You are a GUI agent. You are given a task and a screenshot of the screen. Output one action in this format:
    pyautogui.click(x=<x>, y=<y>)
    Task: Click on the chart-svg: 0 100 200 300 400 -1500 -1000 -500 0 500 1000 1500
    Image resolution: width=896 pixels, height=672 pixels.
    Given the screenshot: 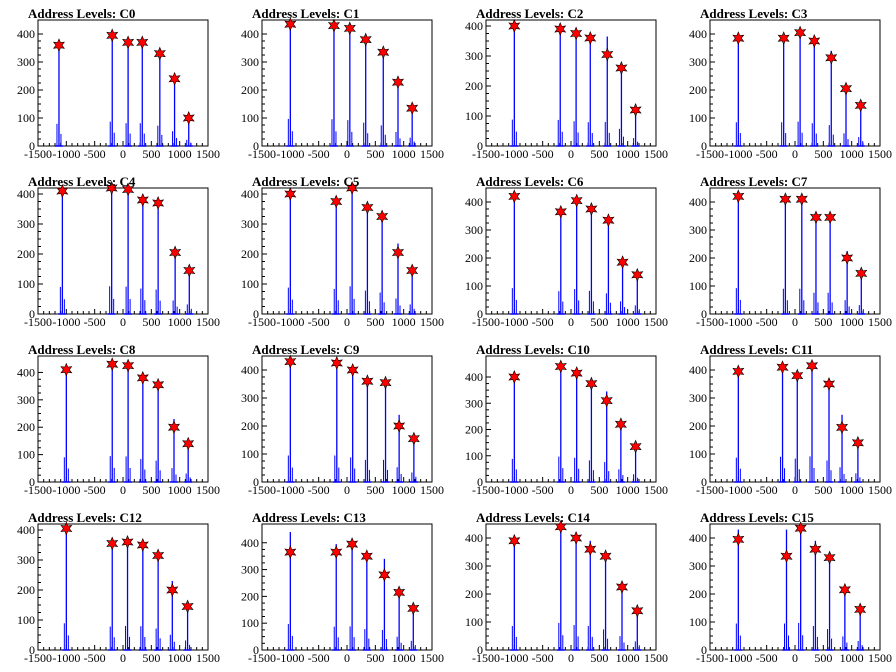 What is the action you would take?
    pyautogui.click(x=118, y=593)
    